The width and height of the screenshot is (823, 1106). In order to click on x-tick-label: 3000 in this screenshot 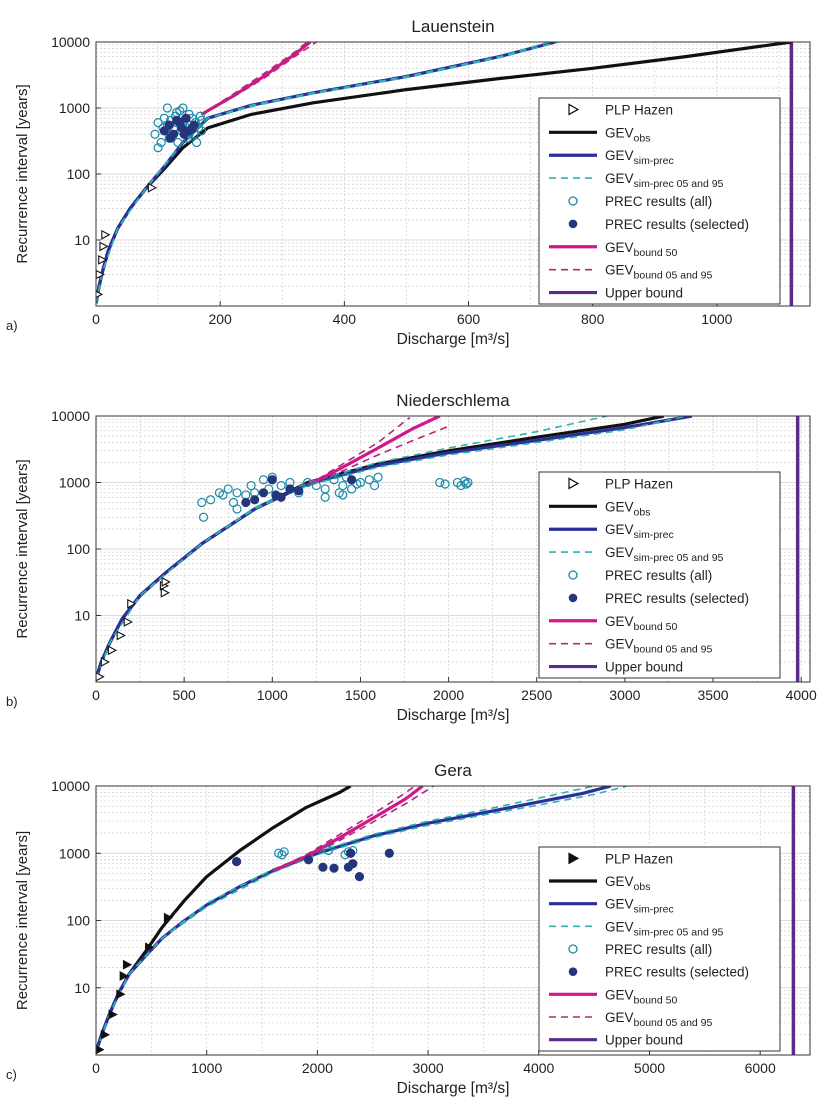, I will do `click(624, 695)`.